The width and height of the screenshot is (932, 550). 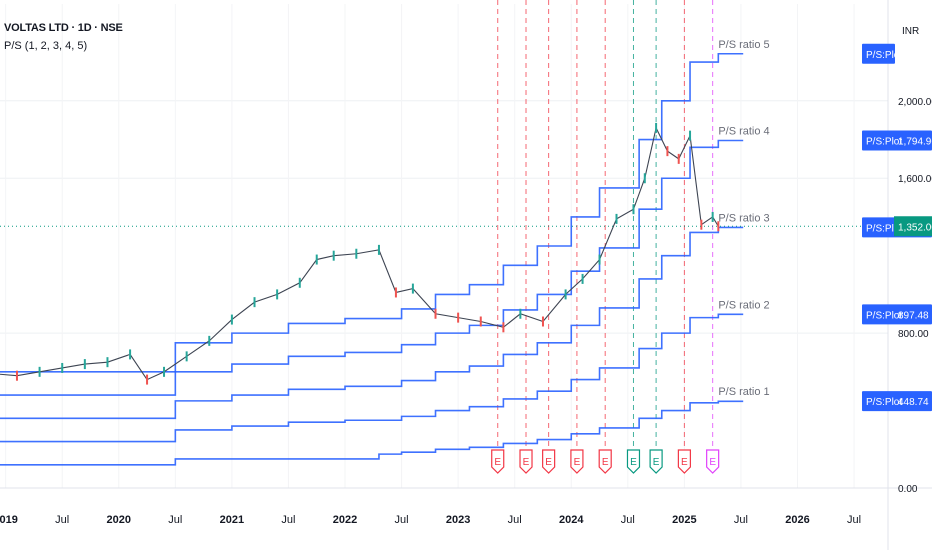 I want to click on chart-header: VOLTAS LTD · 1D · NSE, so click(x=63, y=27).